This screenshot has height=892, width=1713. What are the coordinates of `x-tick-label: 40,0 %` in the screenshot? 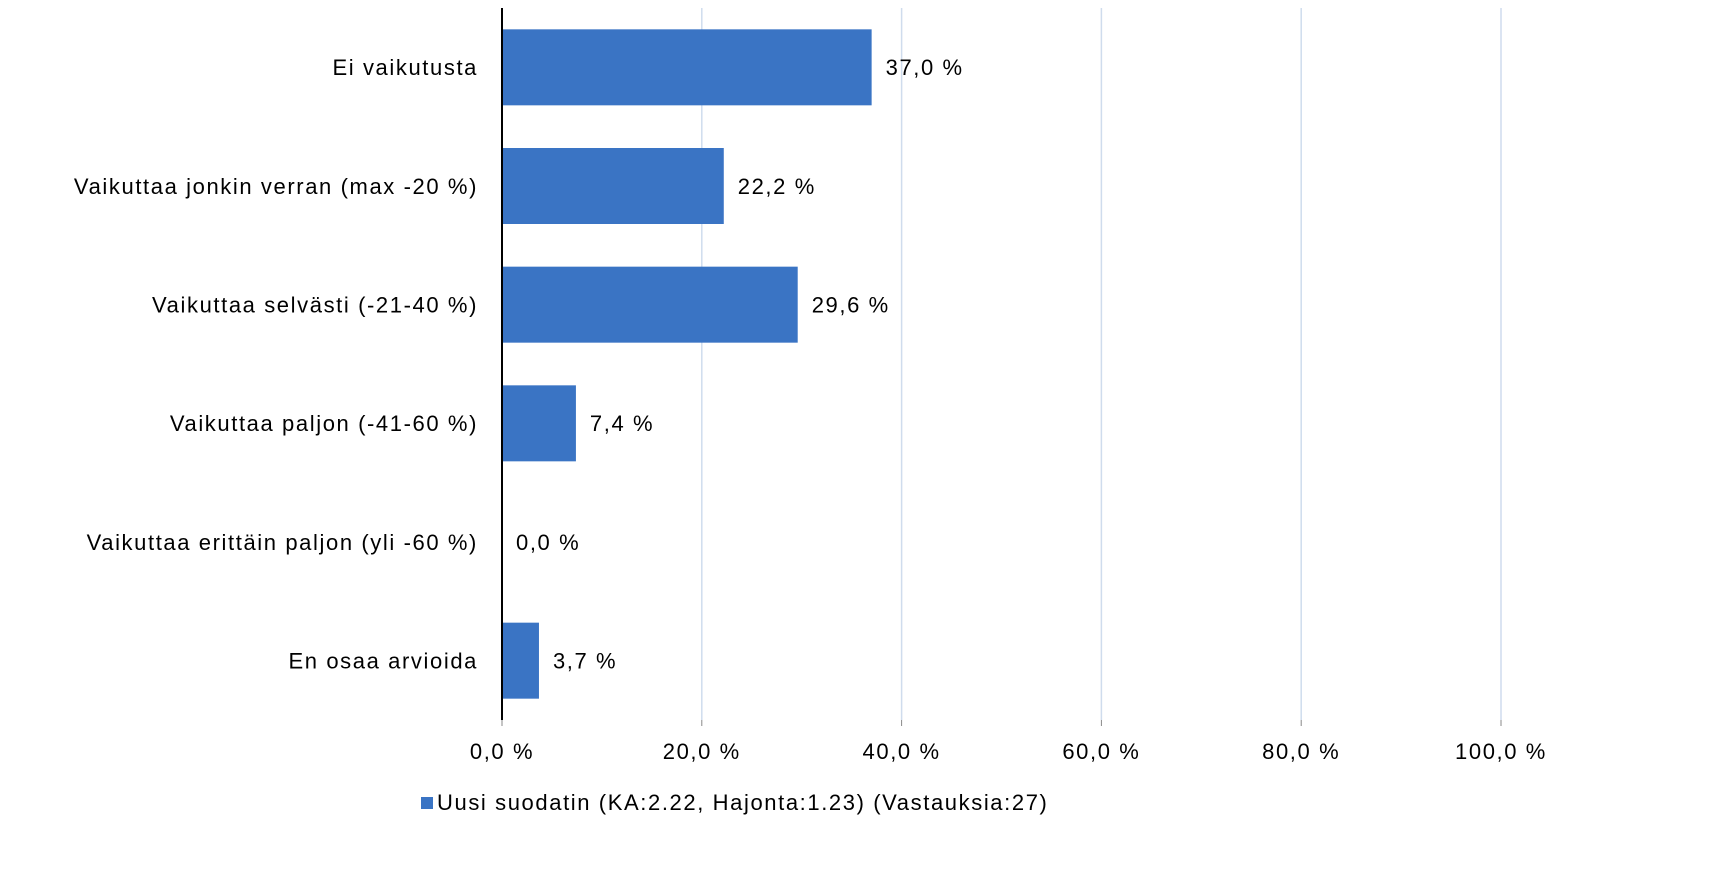 It's located at (902, 751).